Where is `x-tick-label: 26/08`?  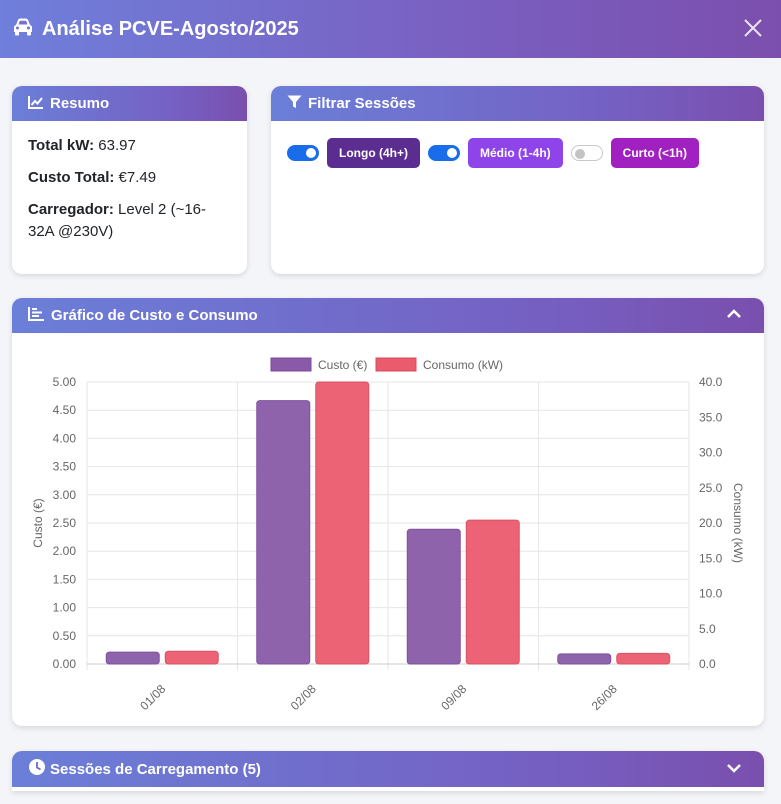
x-tick-label: 26/08 is located at coordinates (604, 697).